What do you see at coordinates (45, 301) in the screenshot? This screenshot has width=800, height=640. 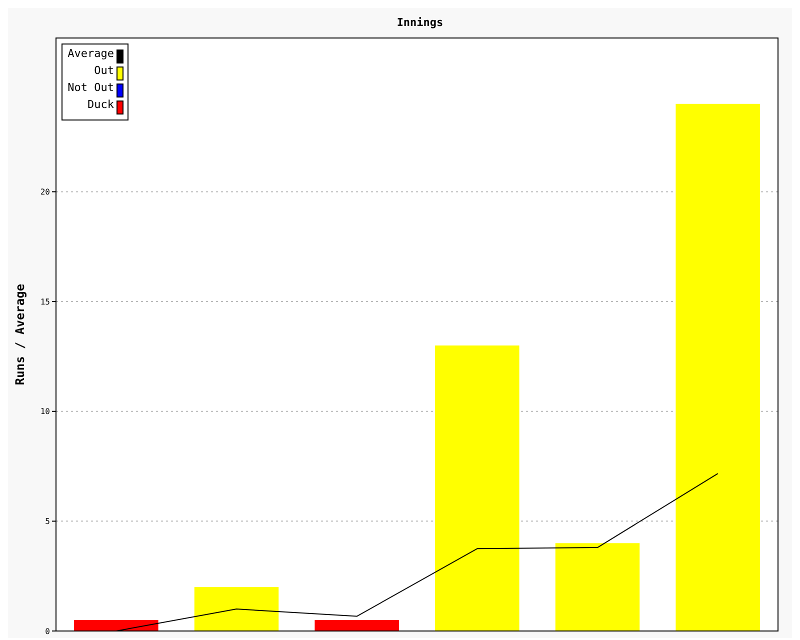 I see `y-tick-label: 15` at bounding box center [45, 301].